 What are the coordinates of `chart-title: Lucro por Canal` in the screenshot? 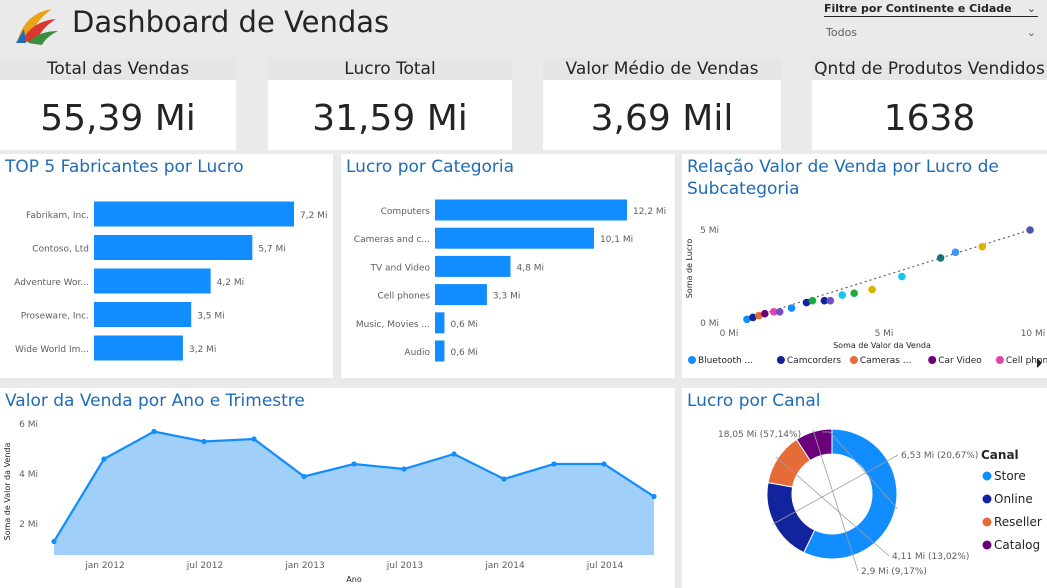 It's located at (754, 401).